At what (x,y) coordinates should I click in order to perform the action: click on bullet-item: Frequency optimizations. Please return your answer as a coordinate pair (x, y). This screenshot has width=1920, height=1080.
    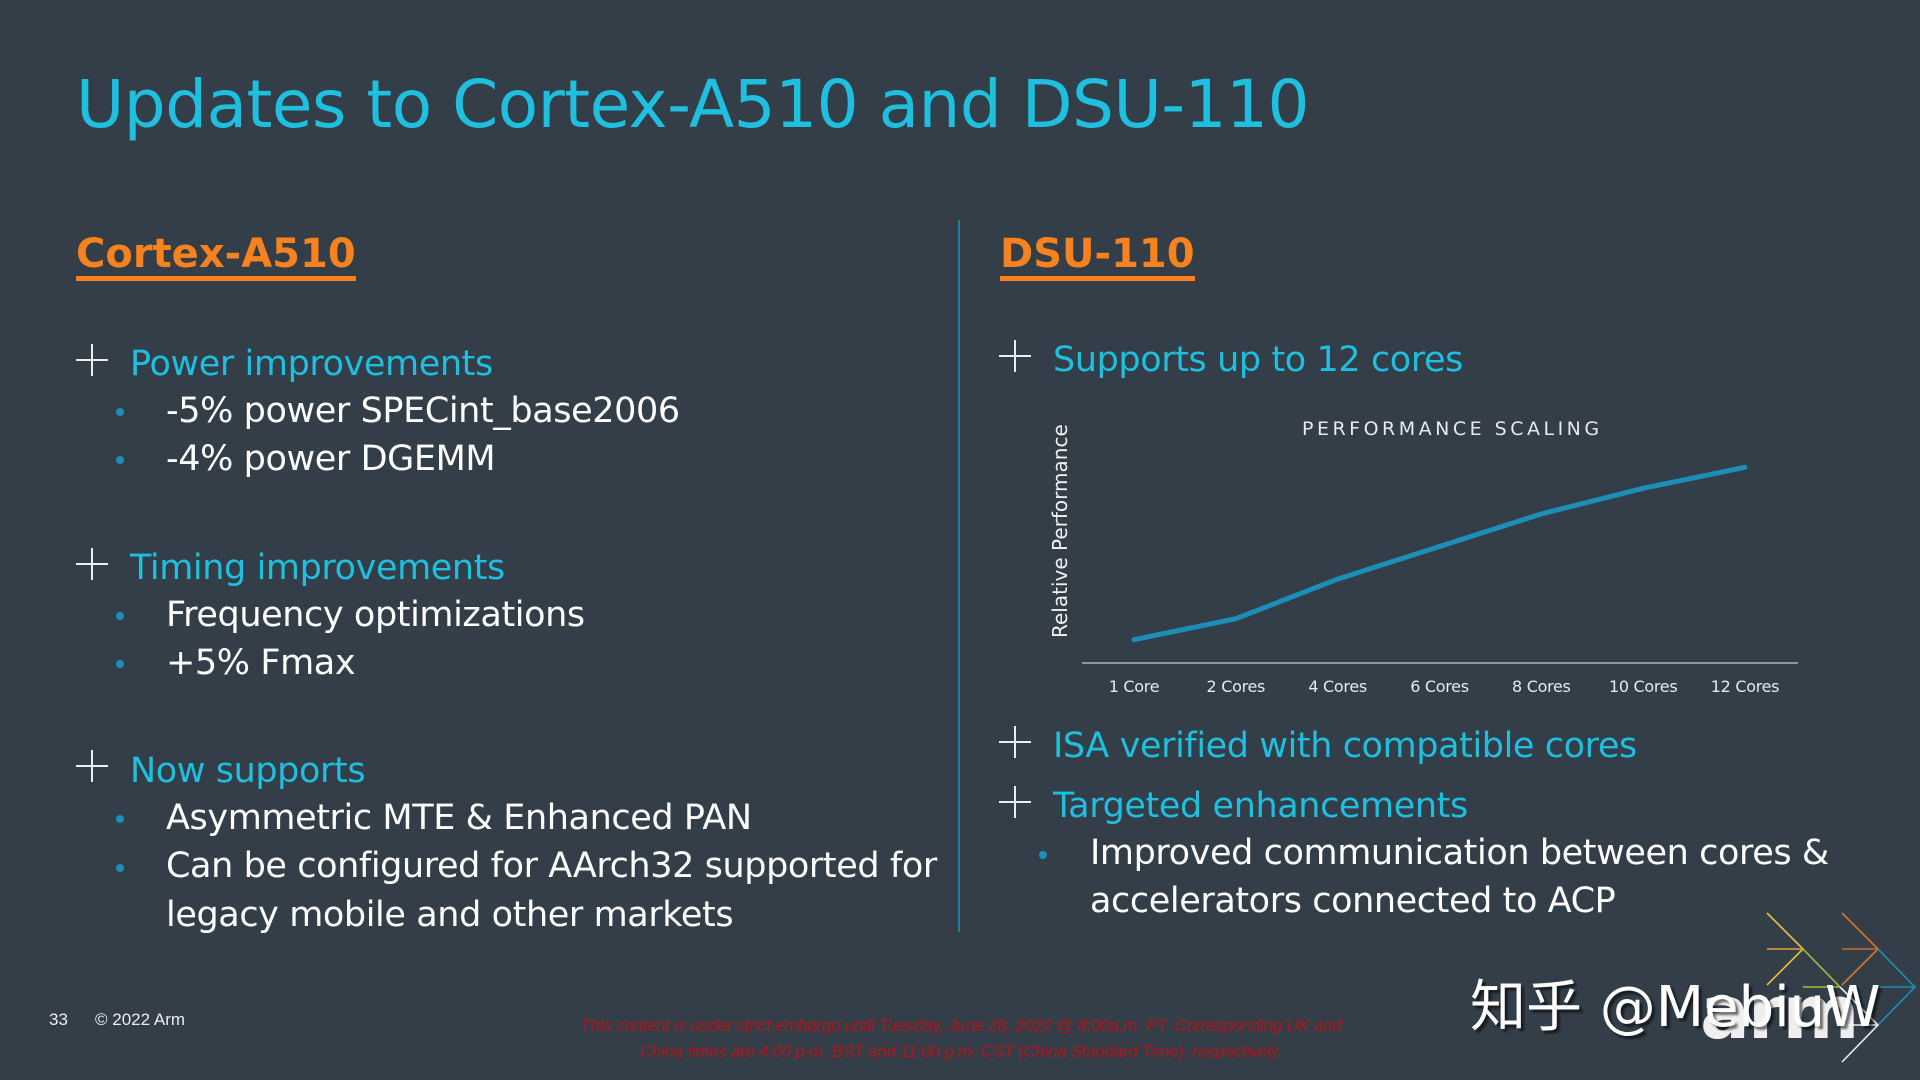
    Looking at the image, I should click on (375, 615).